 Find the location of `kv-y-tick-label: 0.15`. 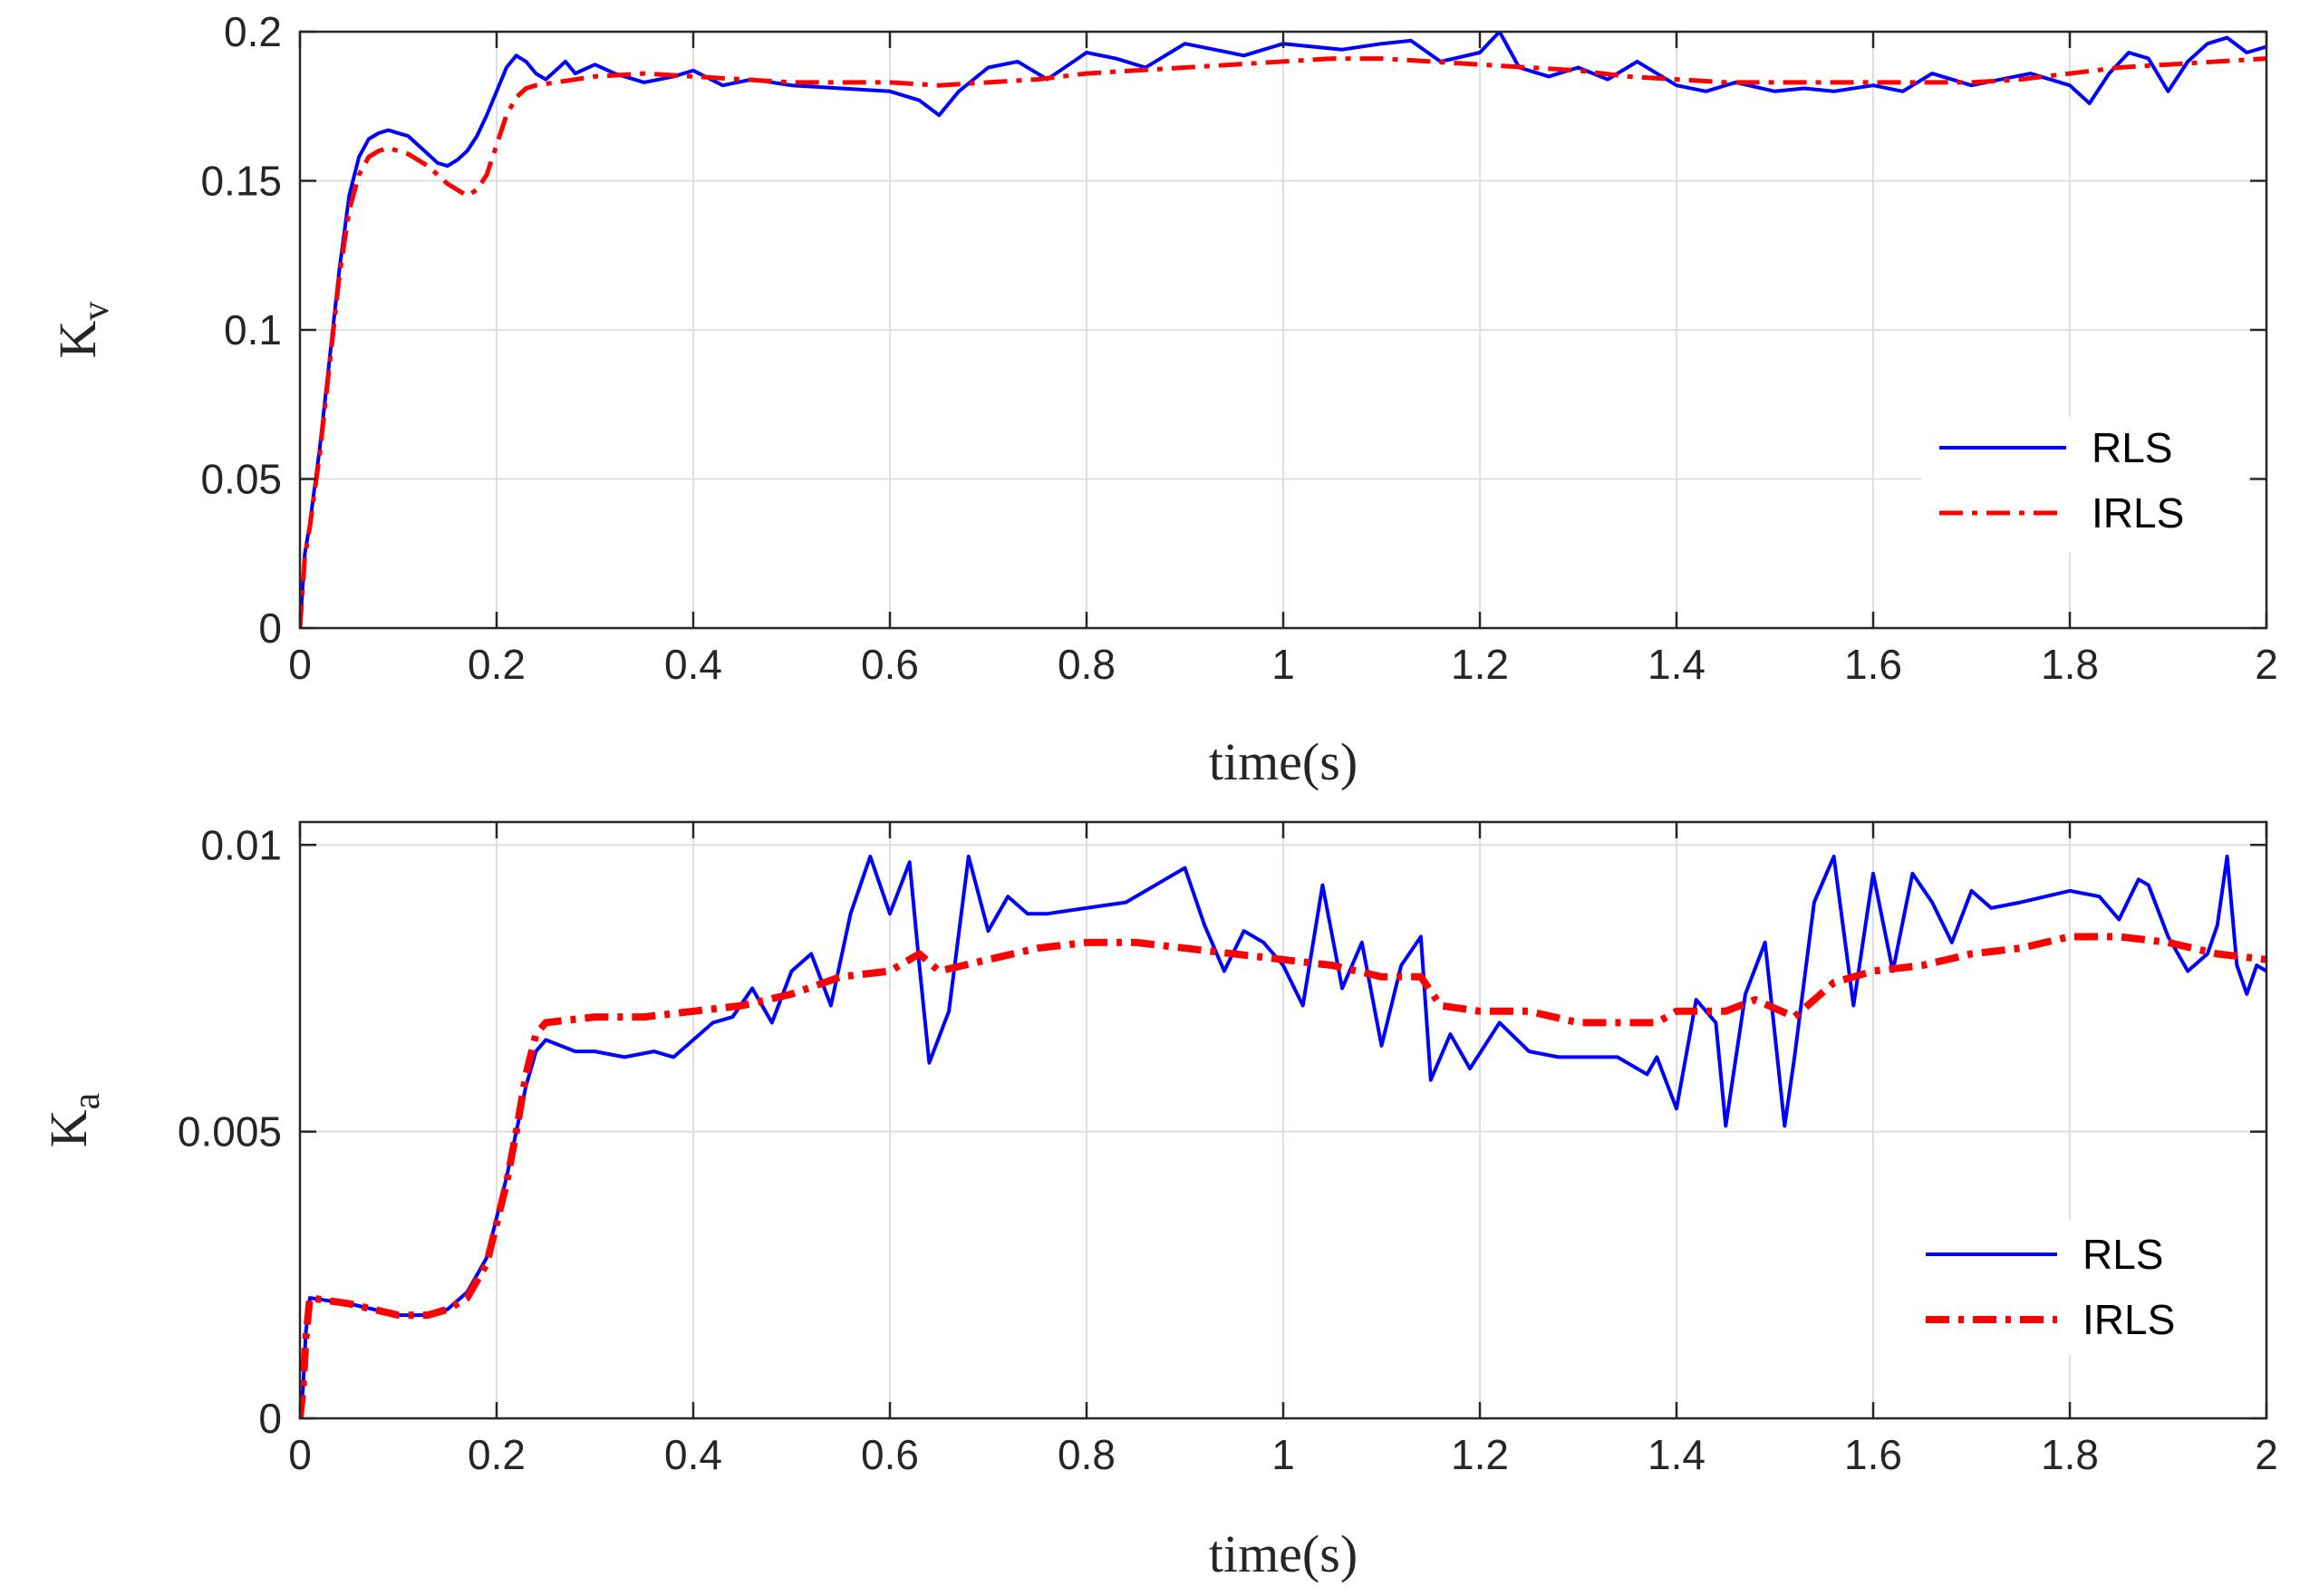

kv-y-tick-label: 0.15 is located at coordinates (241, 181).